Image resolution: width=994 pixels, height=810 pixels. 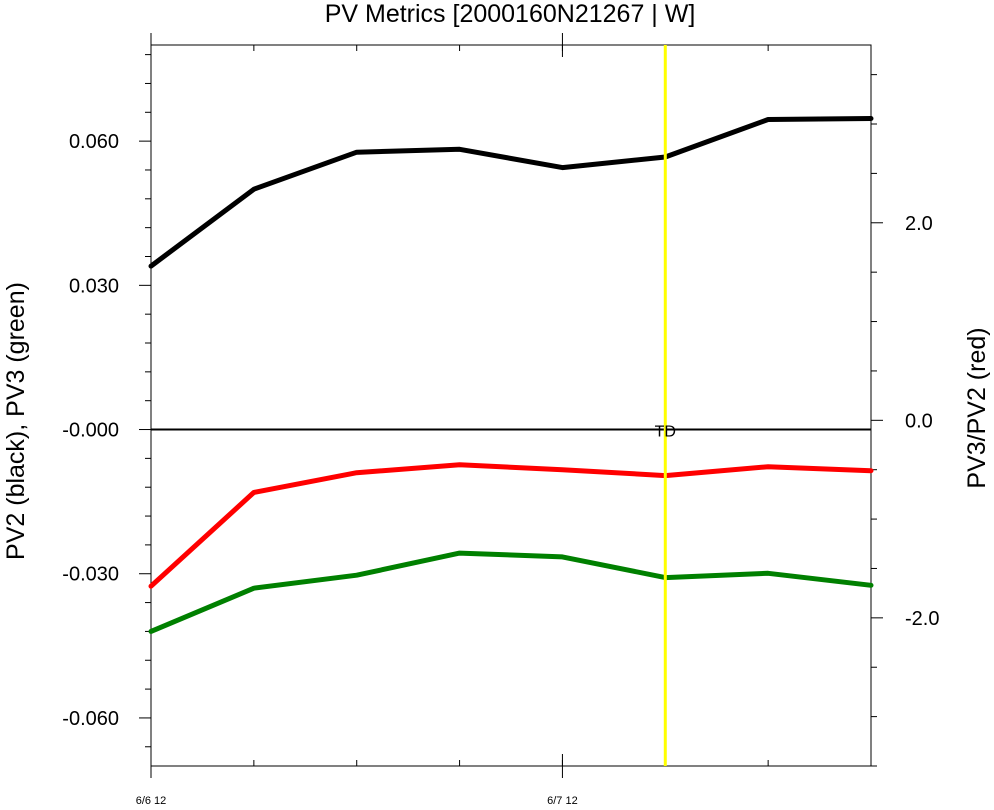 I want to click on marker-label: TD, so click(x=665, y=432).